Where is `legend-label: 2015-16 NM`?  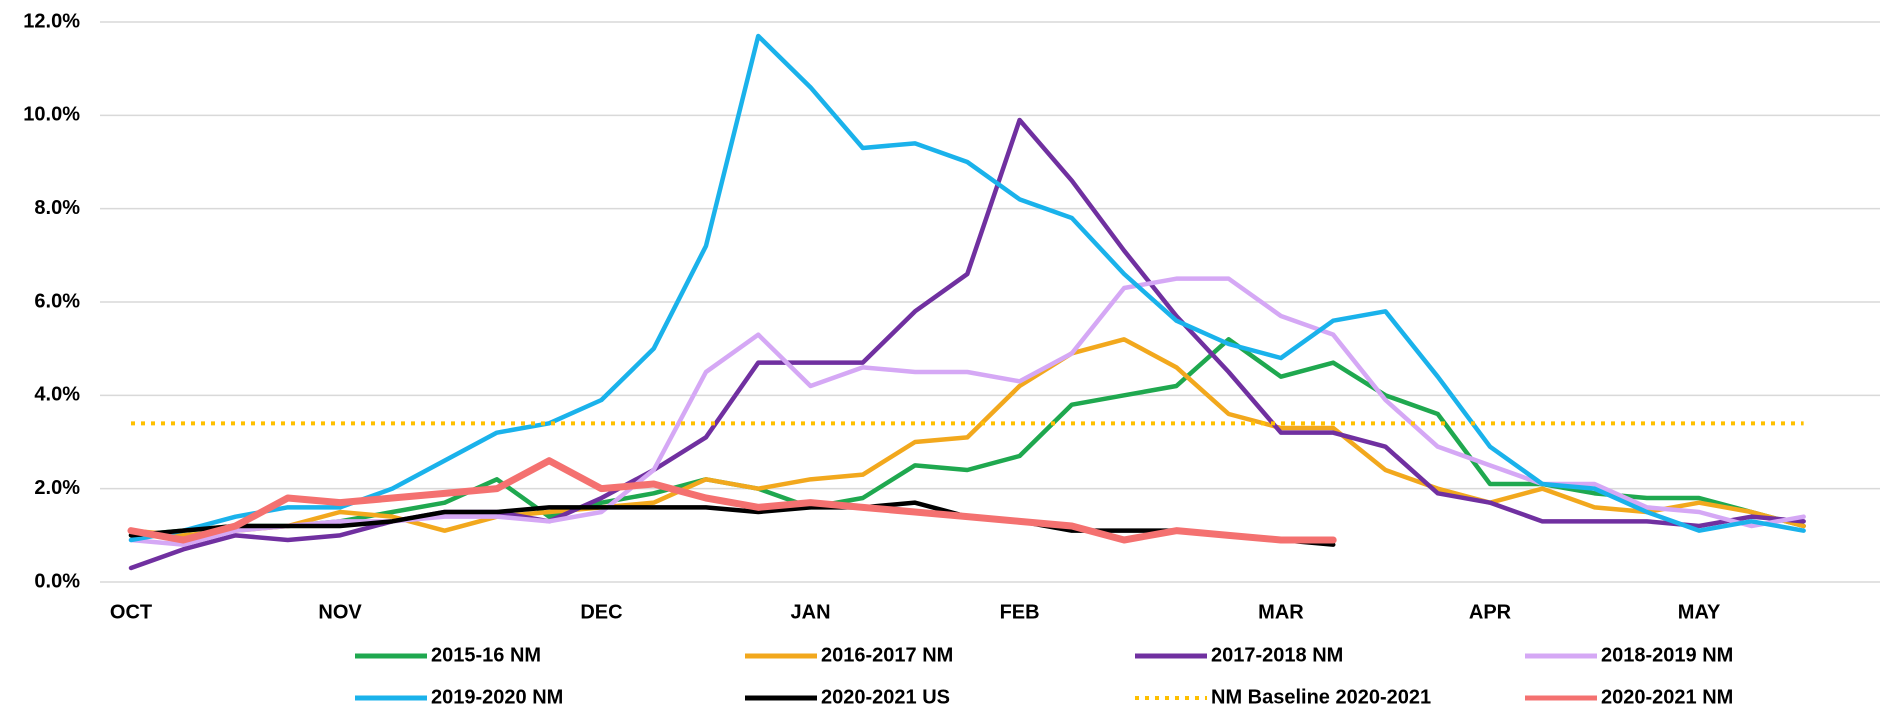 legend-label: 2015-16 NM is located at coordinates (486, 655).